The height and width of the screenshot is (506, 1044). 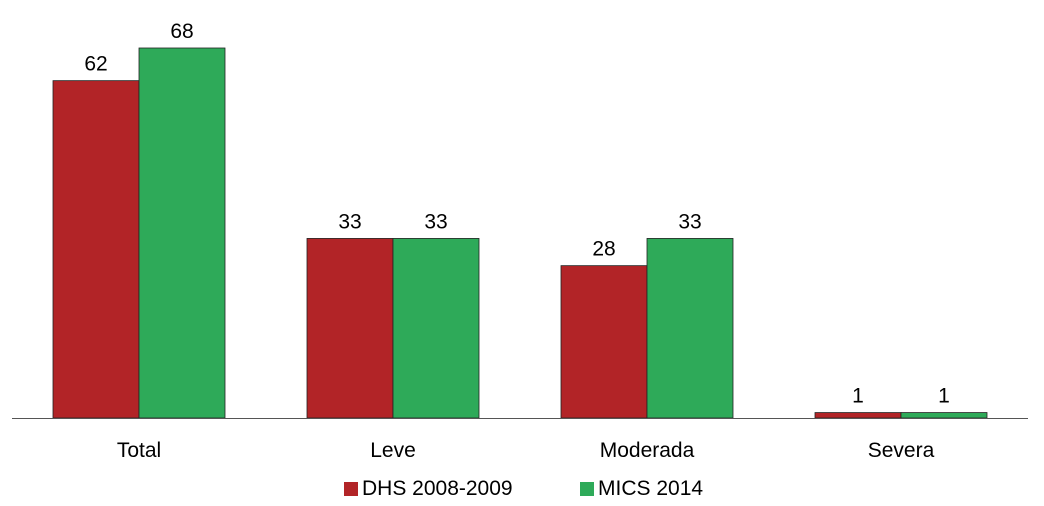 What do you see at coordinates (604, 342) in the screenshot?
I see `bar-moderada-dhs-2008-2009` at bounding box center [604, 342].